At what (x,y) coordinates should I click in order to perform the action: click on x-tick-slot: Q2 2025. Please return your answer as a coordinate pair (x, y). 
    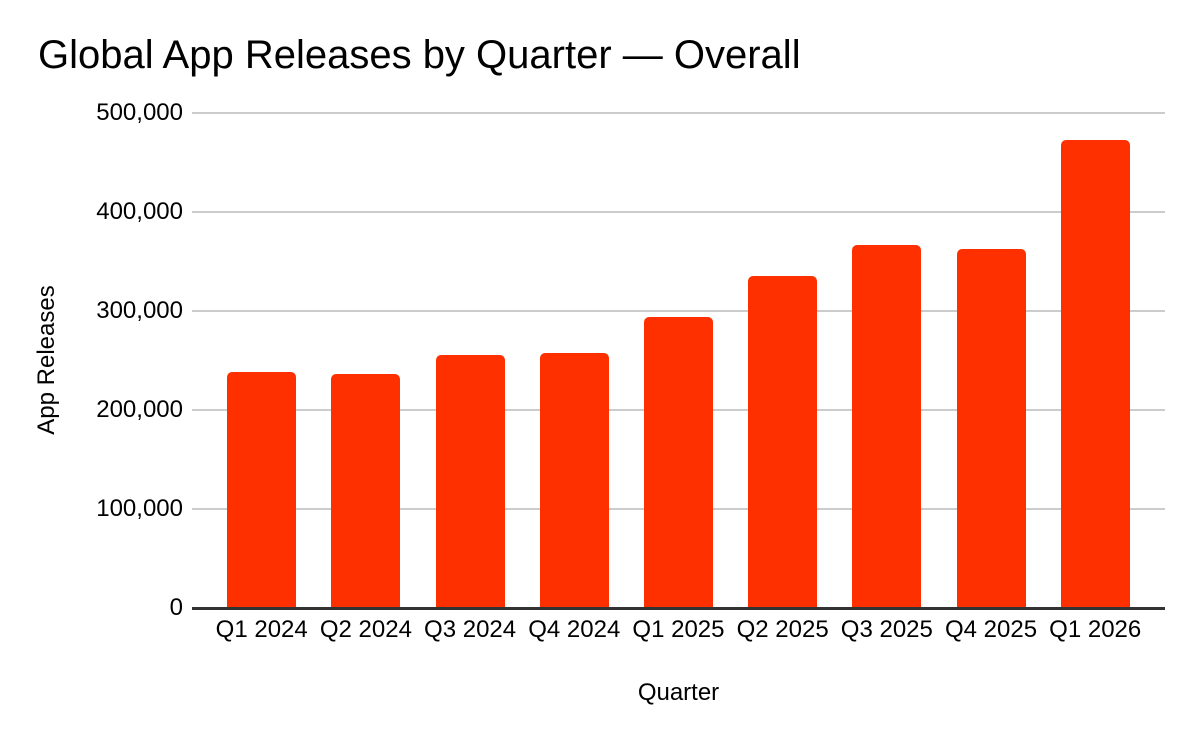
    Looking at the image, I should click on (783, 630).